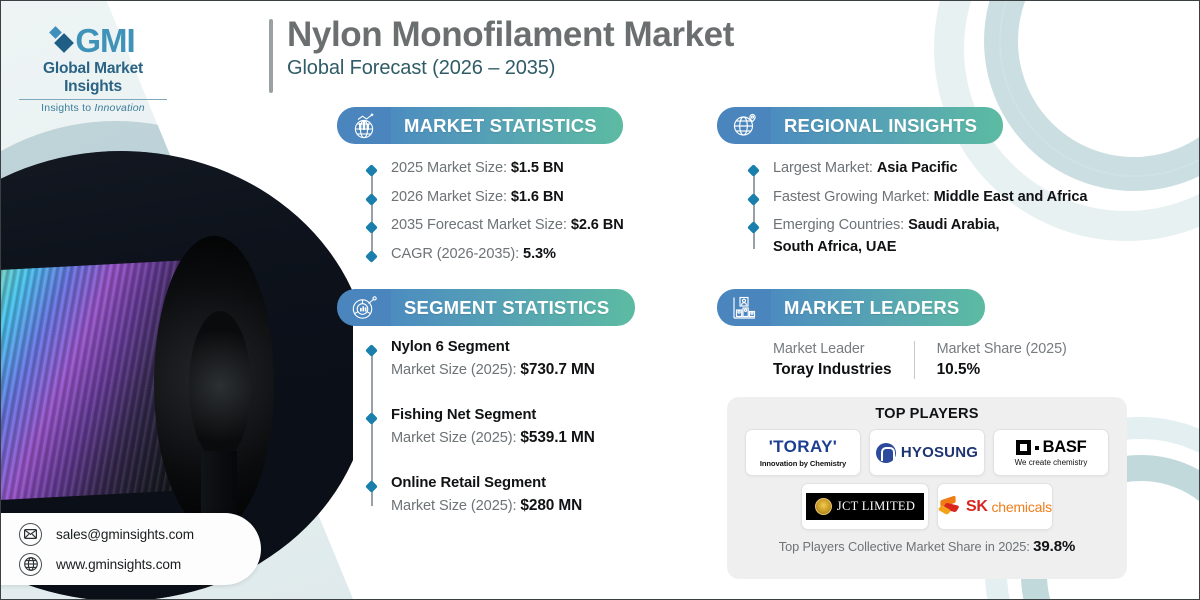 The height and width of the screenshot is (600, 1200). What do you see at coordinates (506, 125) in the screenshot?
I see `section-label-market-statistics: MARKET STATISTICS` at bounding box center [506, 125].